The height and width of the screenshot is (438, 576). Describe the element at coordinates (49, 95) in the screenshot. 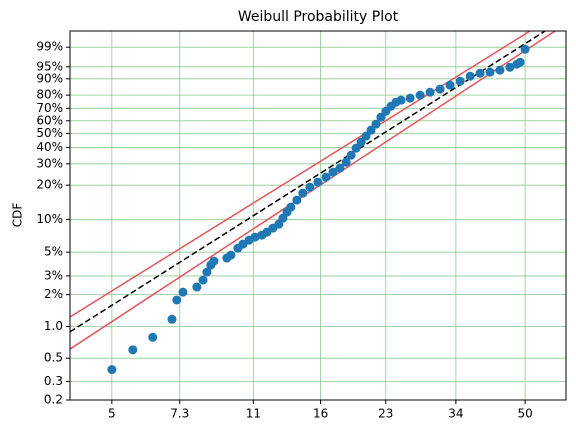

I see `y-tick-label: 80%` at that location.